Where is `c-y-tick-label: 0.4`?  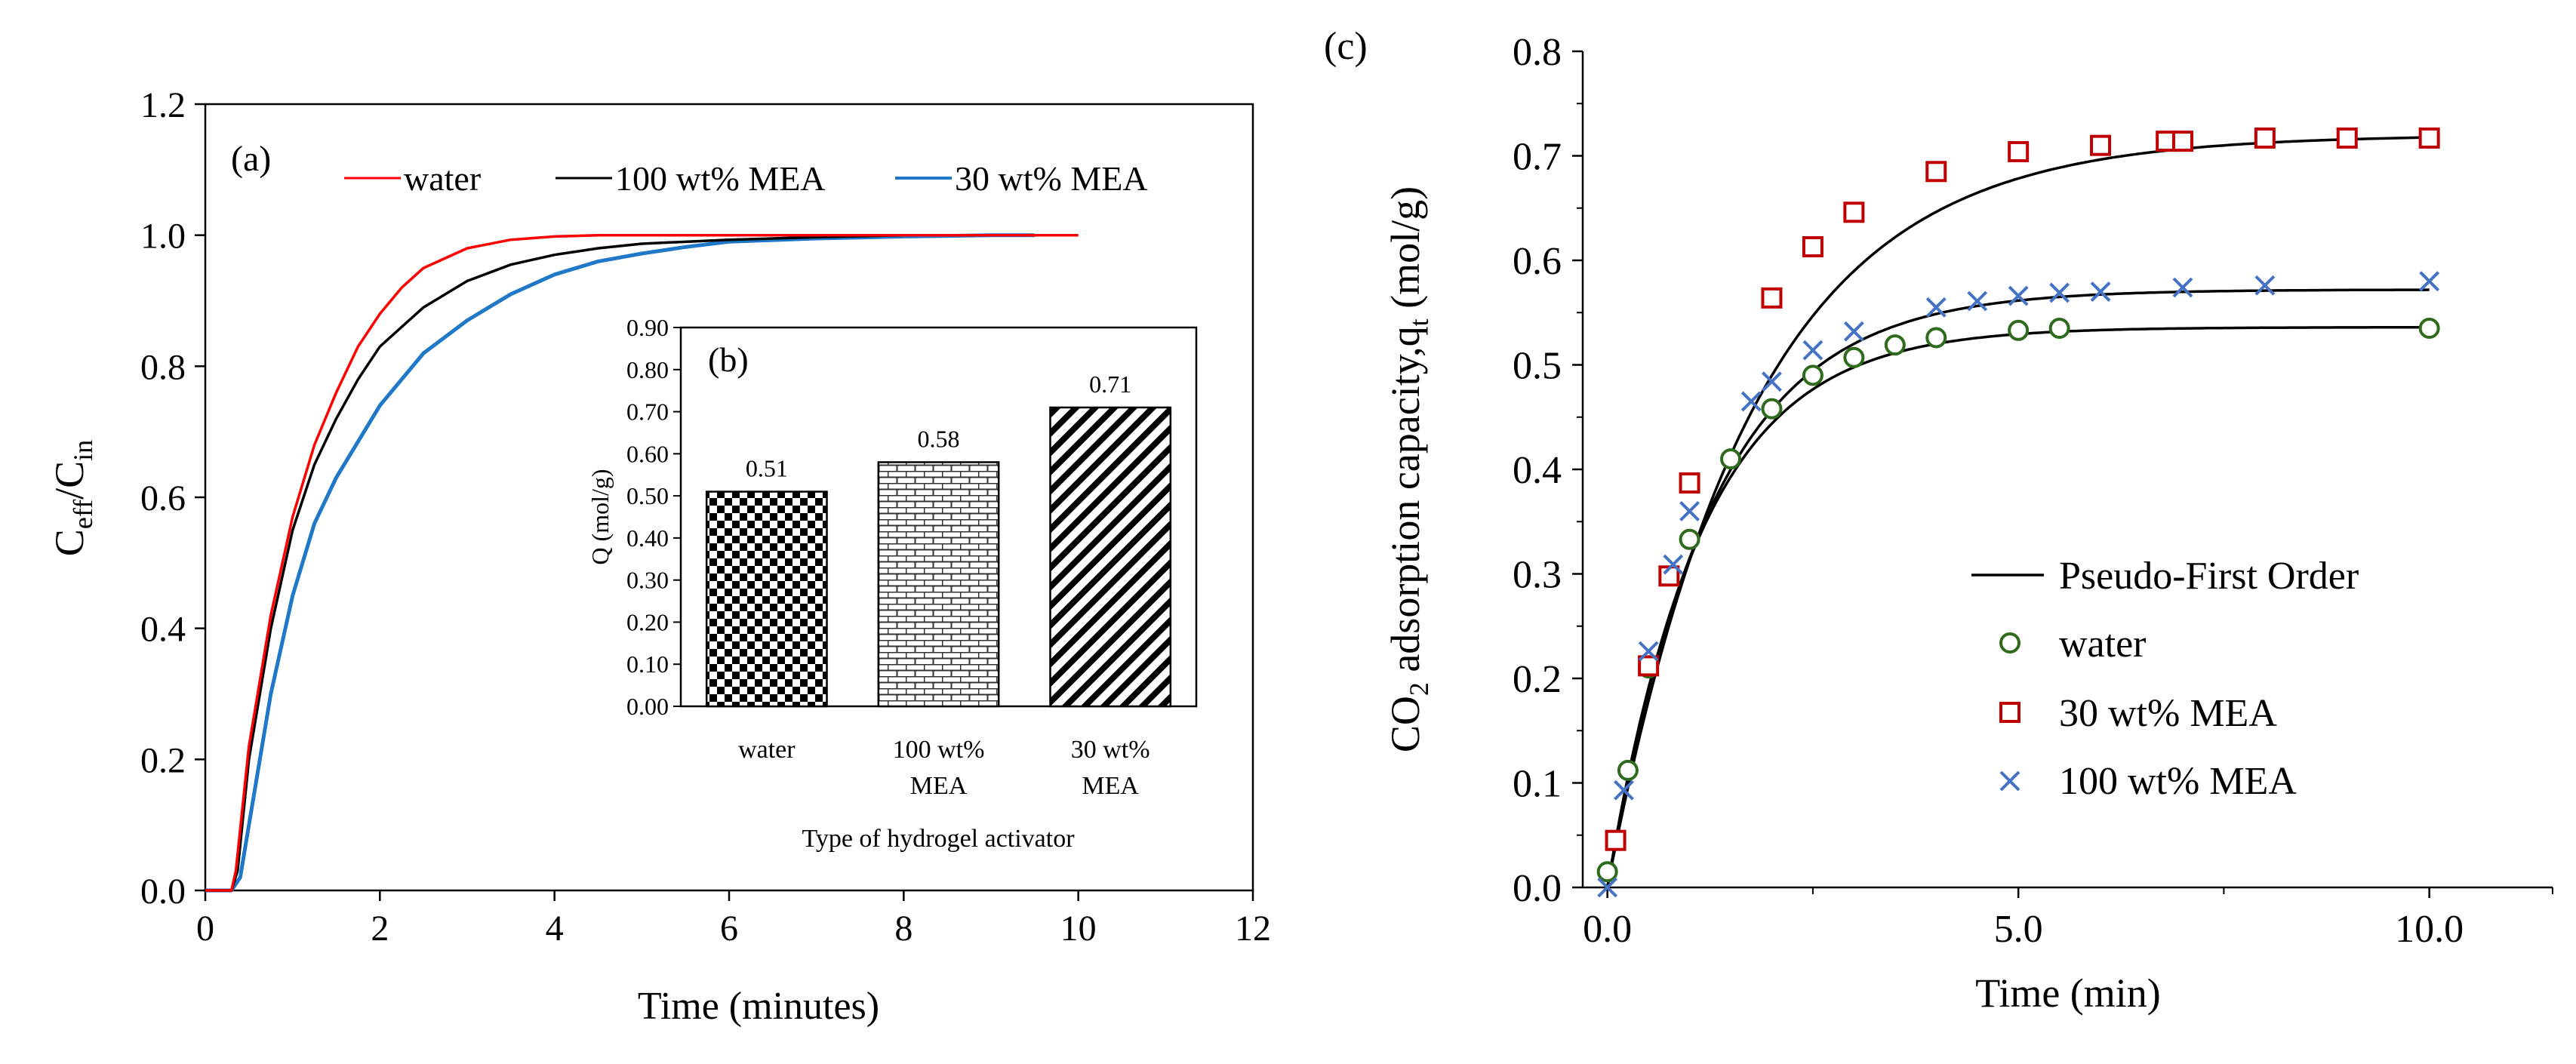 c-y-tick-label: 0.4 is located at coordinates (1537, 471).